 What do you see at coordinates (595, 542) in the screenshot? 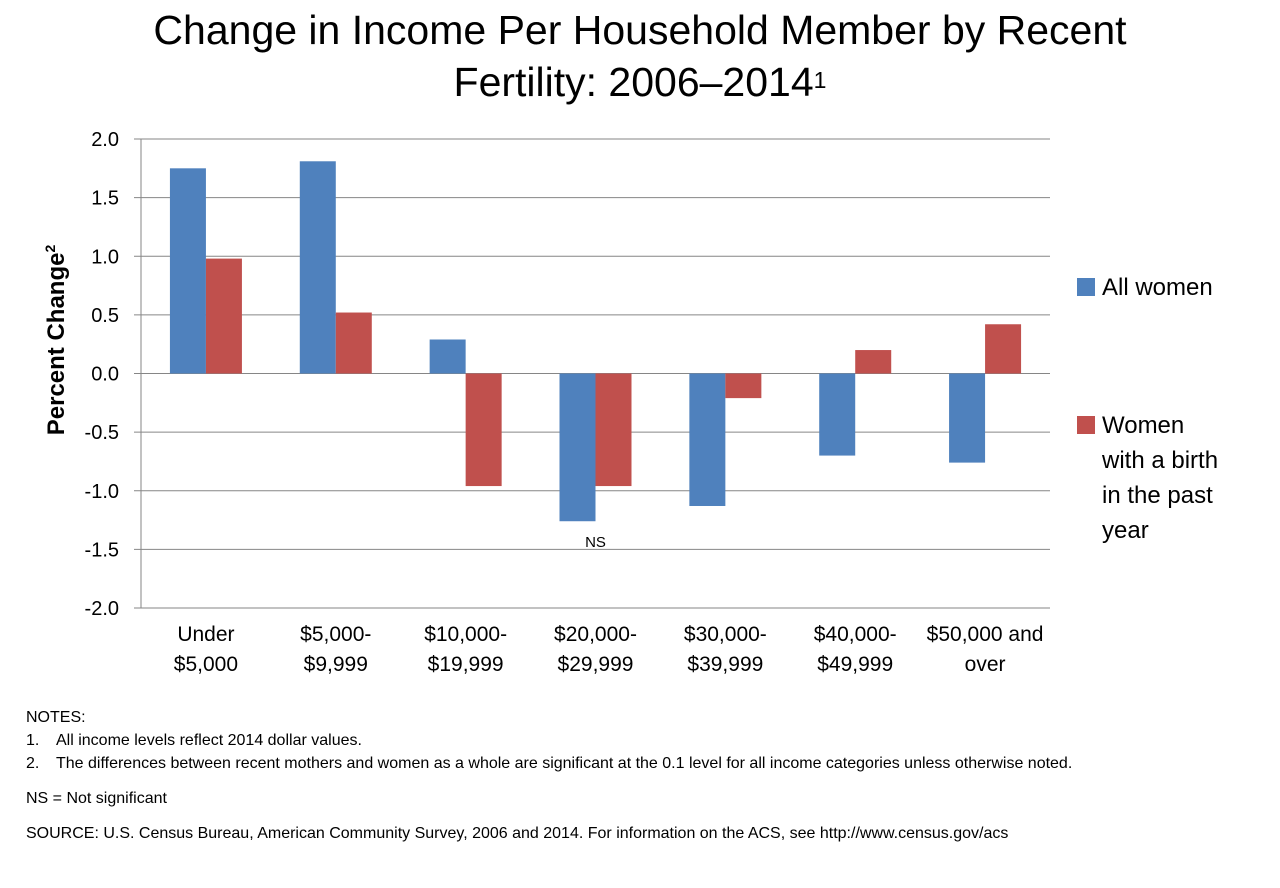
I see `ns-annotation: NS` at bounding box center [595, 542].